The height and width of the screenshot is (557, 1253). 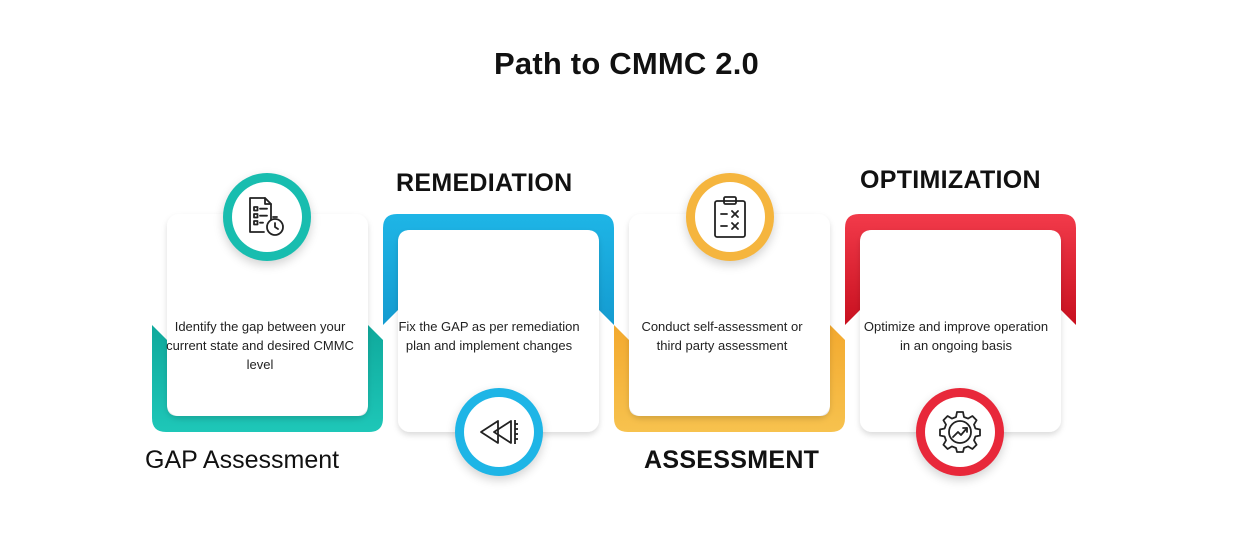 I want to click on gap-label: GAP Assessment, so click(x=242, y=460).